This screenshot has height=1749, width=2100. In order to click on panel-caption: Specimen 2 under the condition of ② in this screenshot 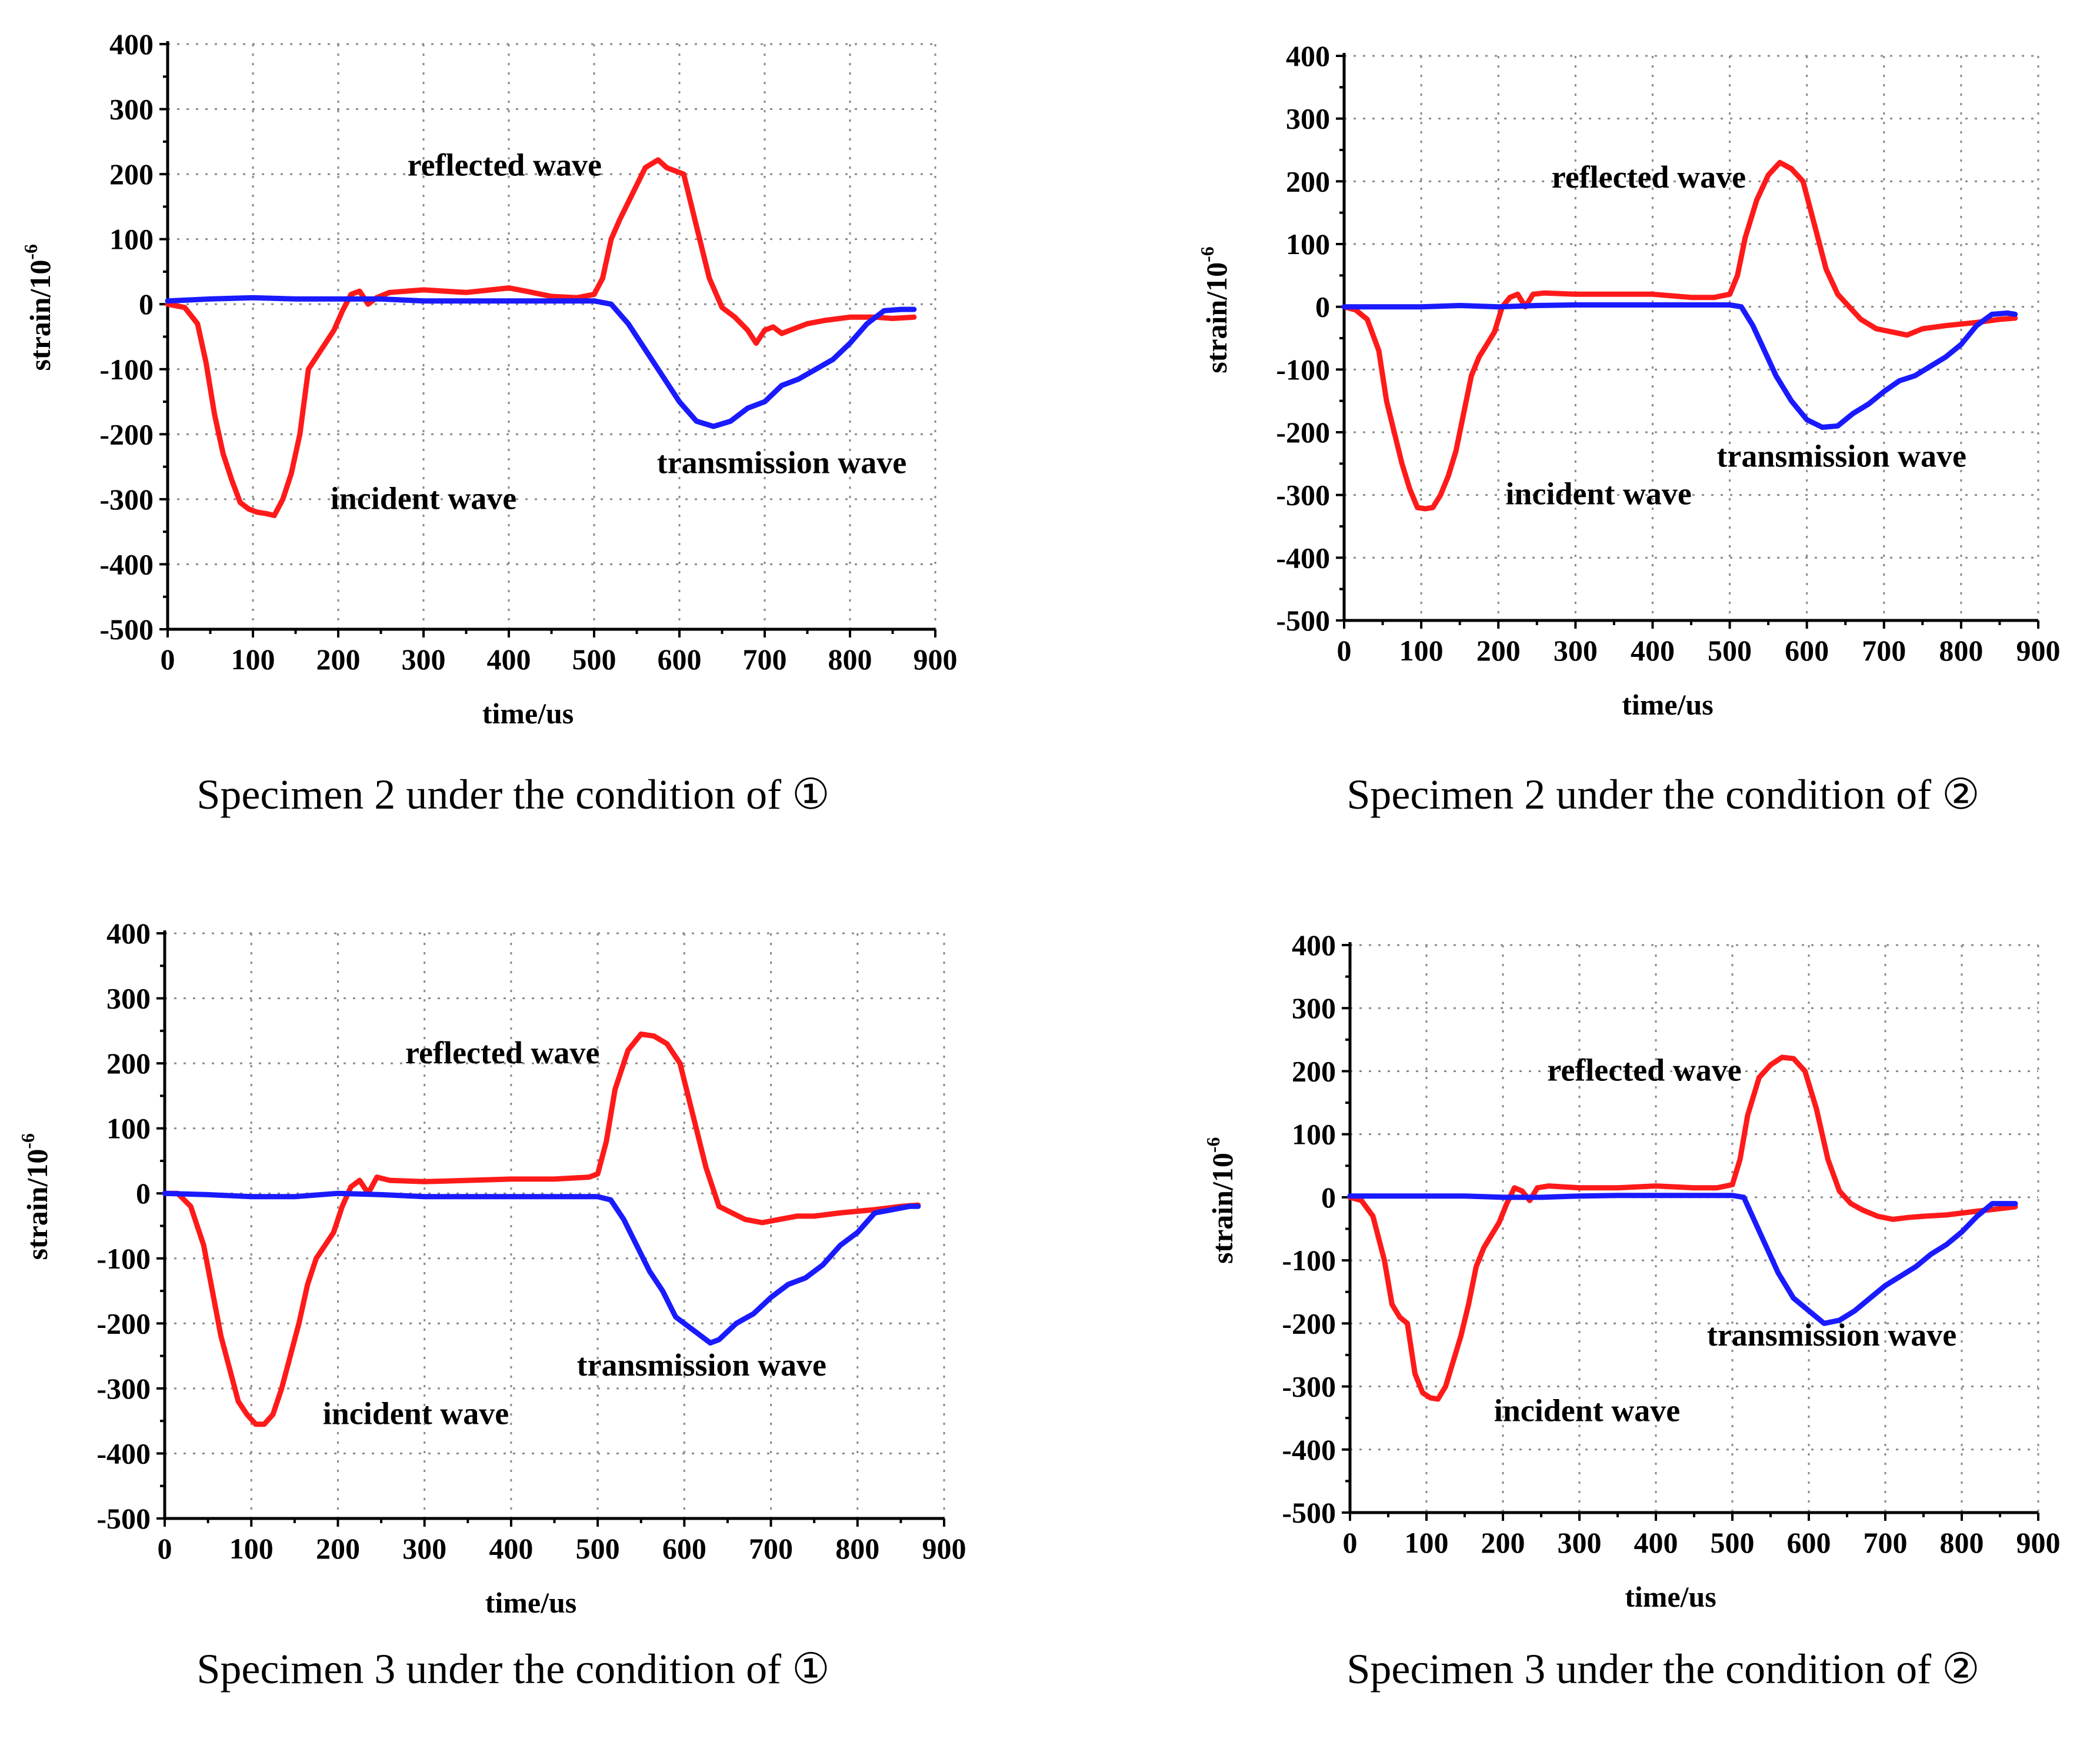, I will do `click(1662, 795)`.